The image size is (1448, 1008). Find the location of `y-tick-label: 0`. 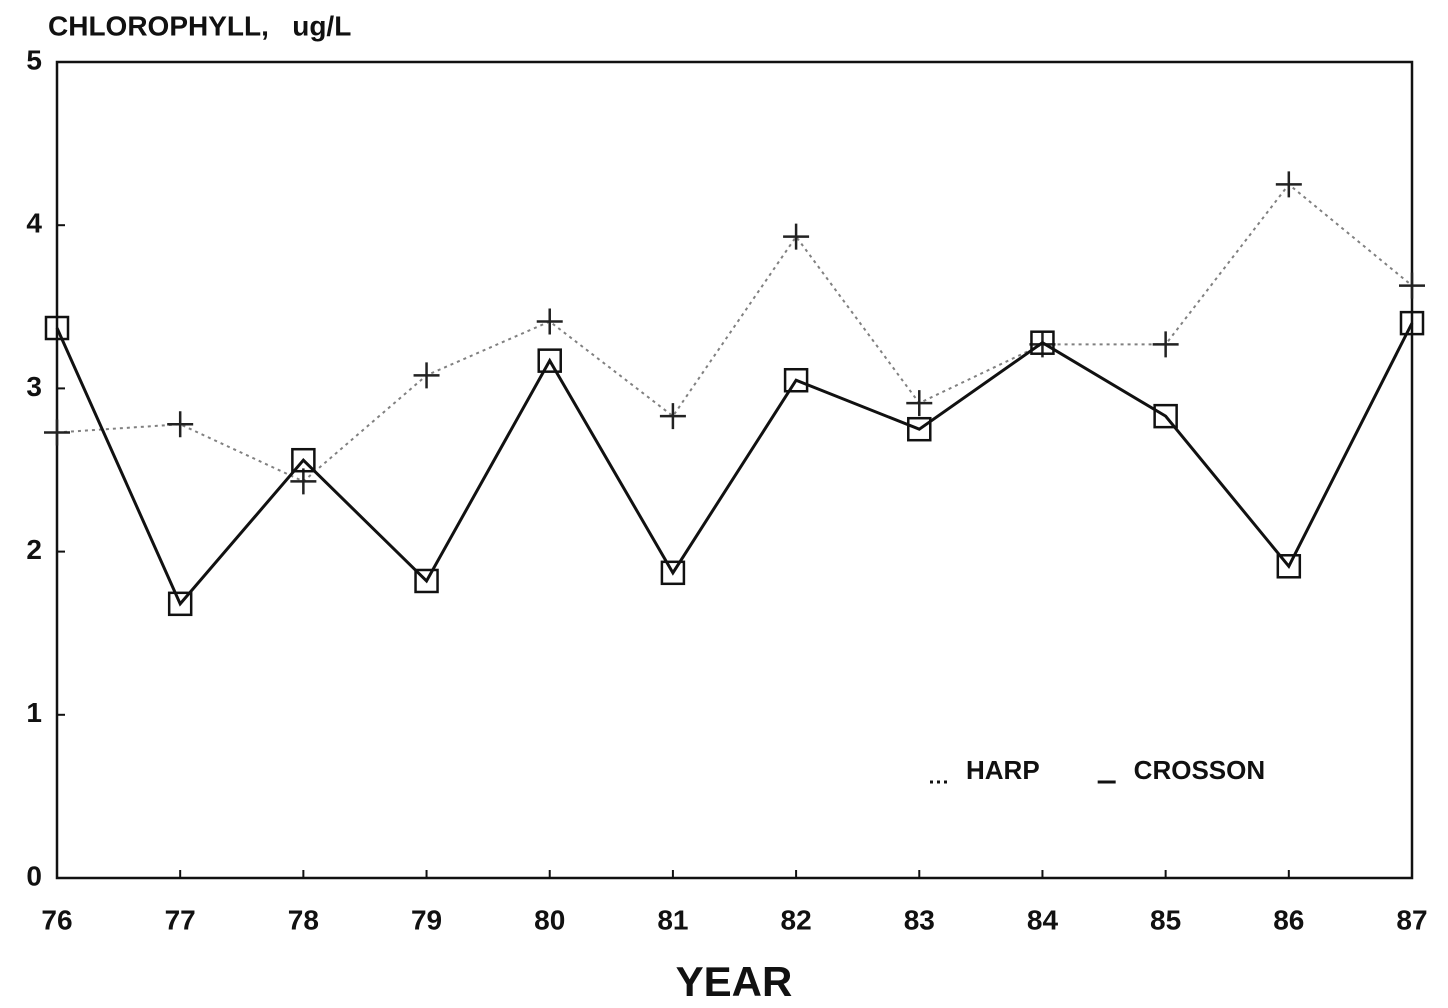

y-tick-label: 0 is located at coordinates (34, 875).